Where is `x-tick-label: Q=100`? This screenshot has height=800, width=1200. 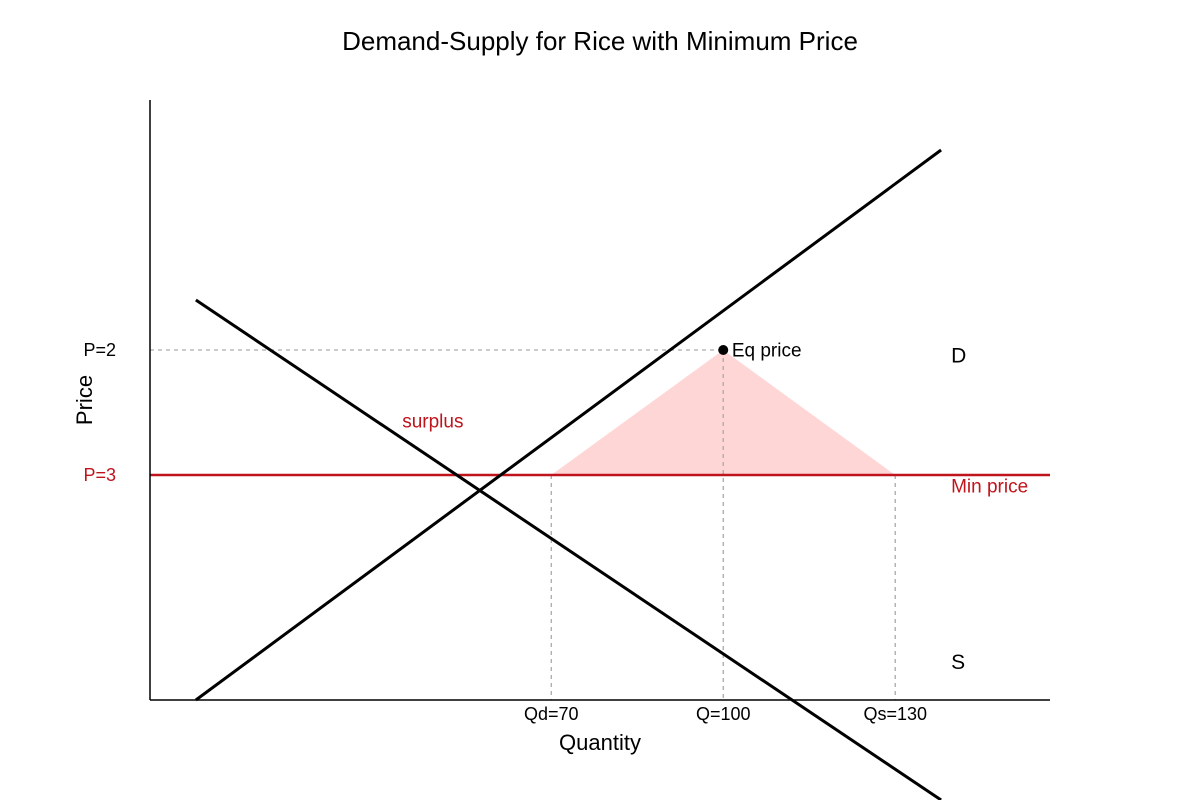
x-tick-label: Q=100 is located at coordinates (723, 714).